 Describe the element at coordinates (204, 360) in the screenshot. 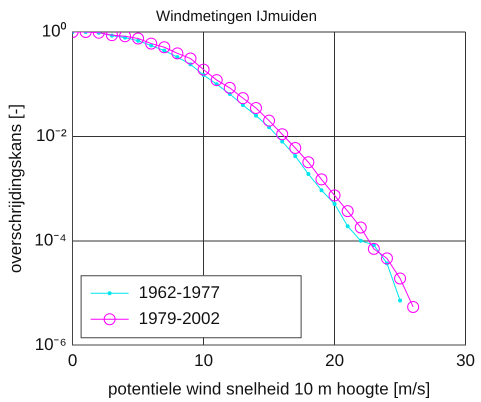

I see `x-tick-label: 10` at that location.